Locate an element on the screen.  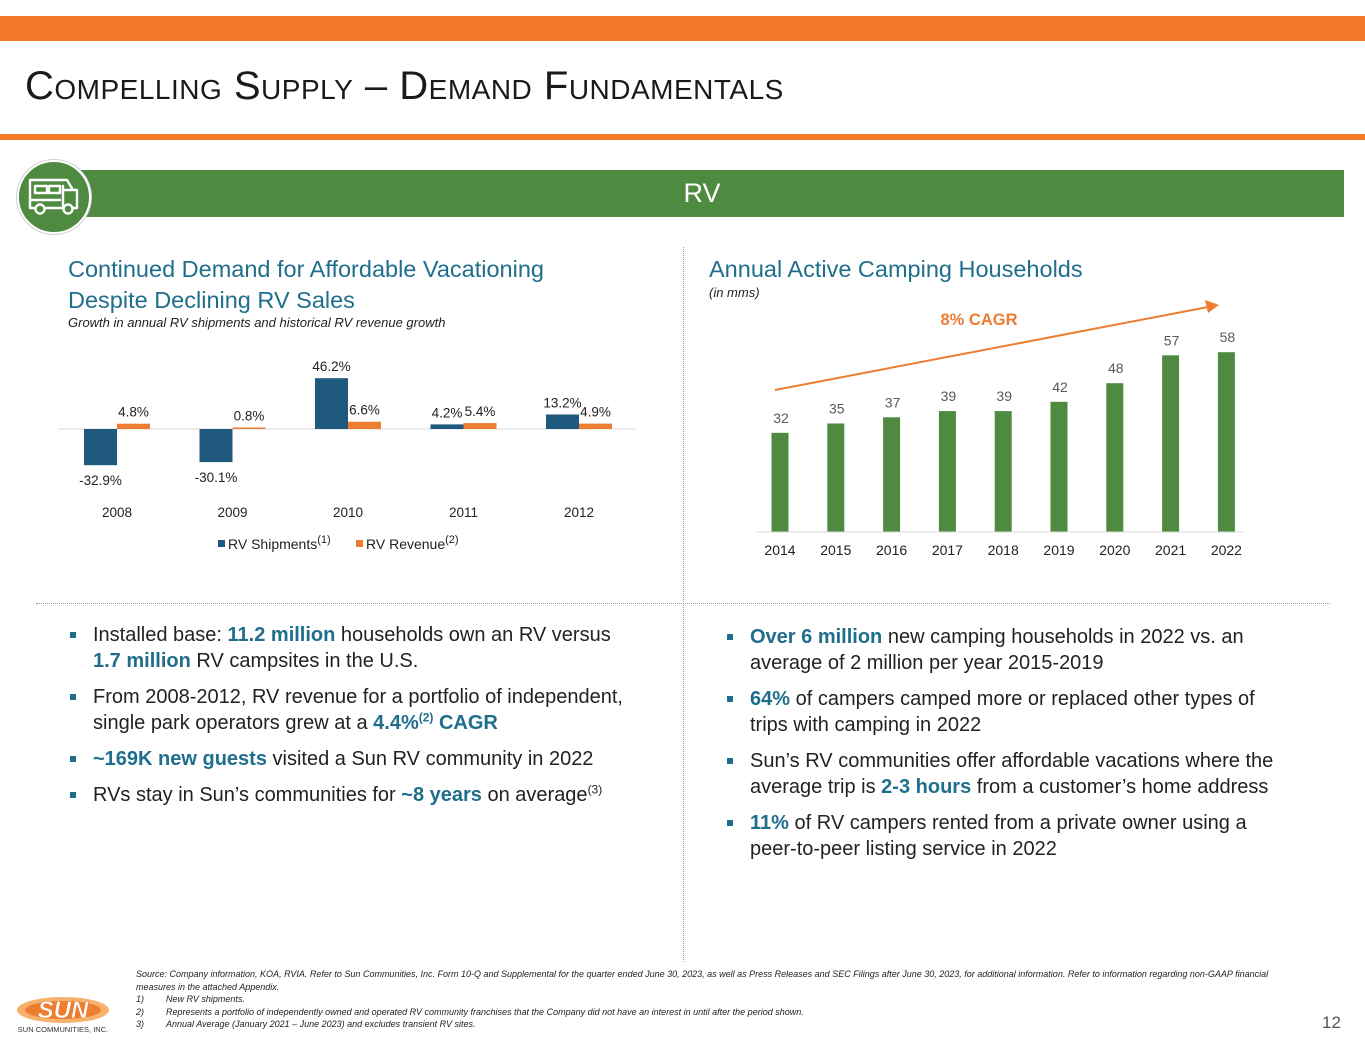
bar-shipments-2012 is located at coordinates (562, 421).